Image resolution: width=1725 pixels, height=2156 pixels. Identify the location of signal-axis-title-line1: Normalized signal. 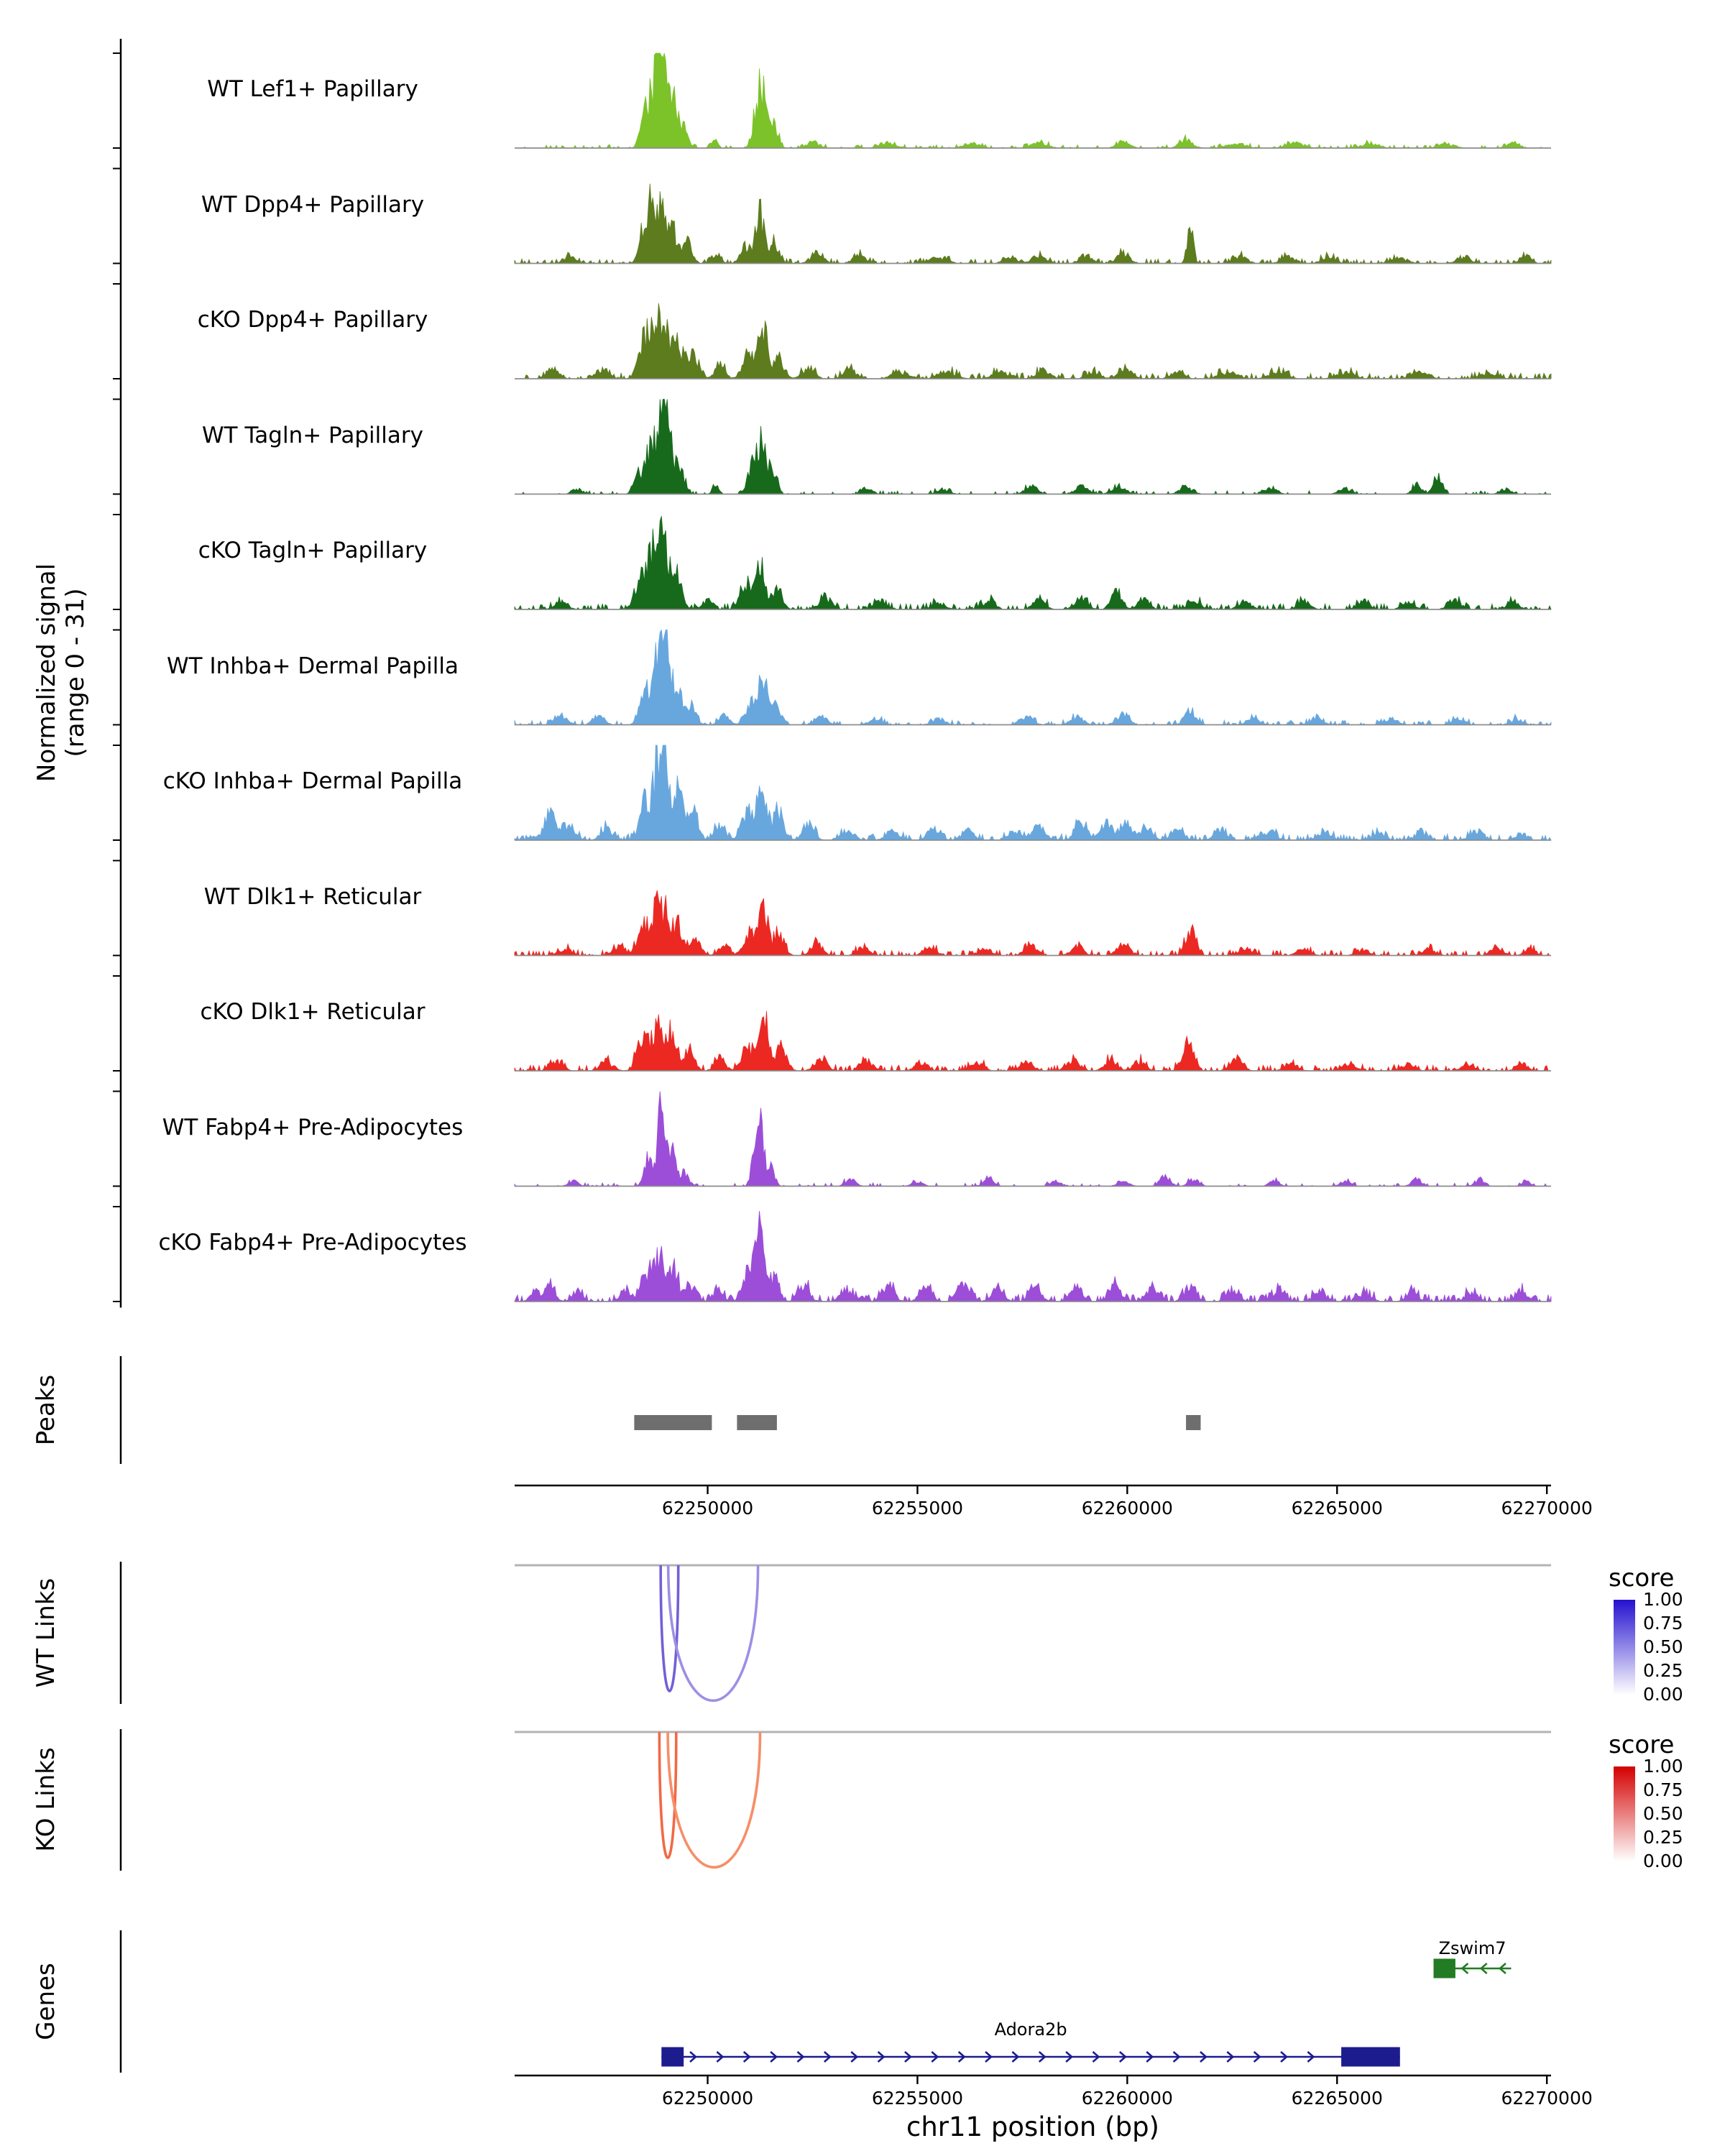
(46, 673).